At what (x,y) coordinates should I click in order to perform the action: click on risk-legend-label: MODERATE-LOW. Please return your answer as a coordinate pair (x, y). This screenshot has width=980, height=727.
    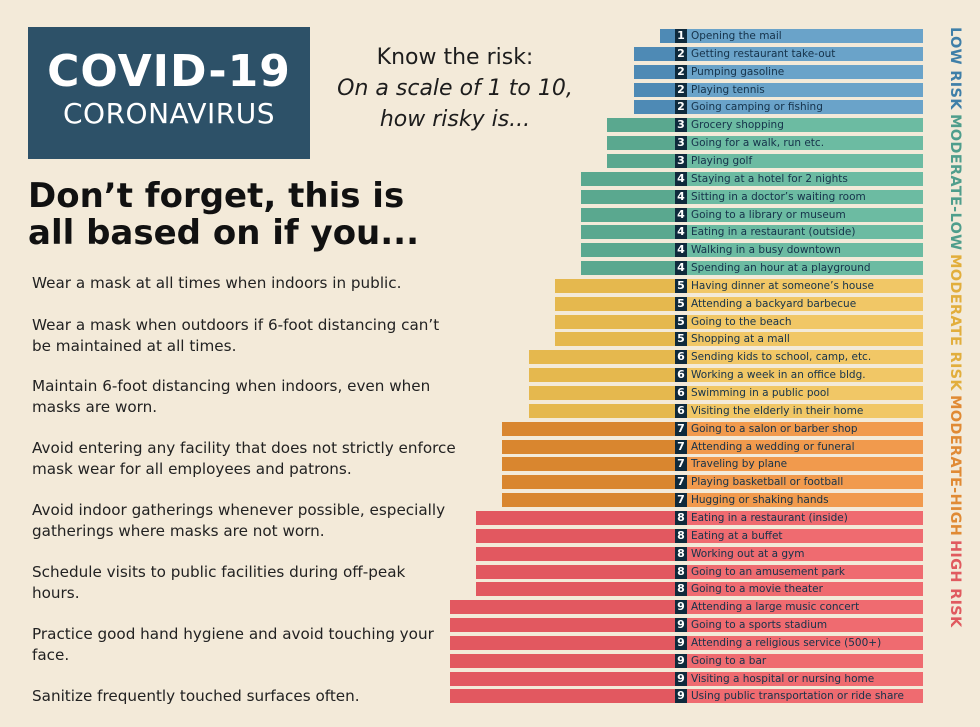
    Looking at the image, I should click on (955, 182).